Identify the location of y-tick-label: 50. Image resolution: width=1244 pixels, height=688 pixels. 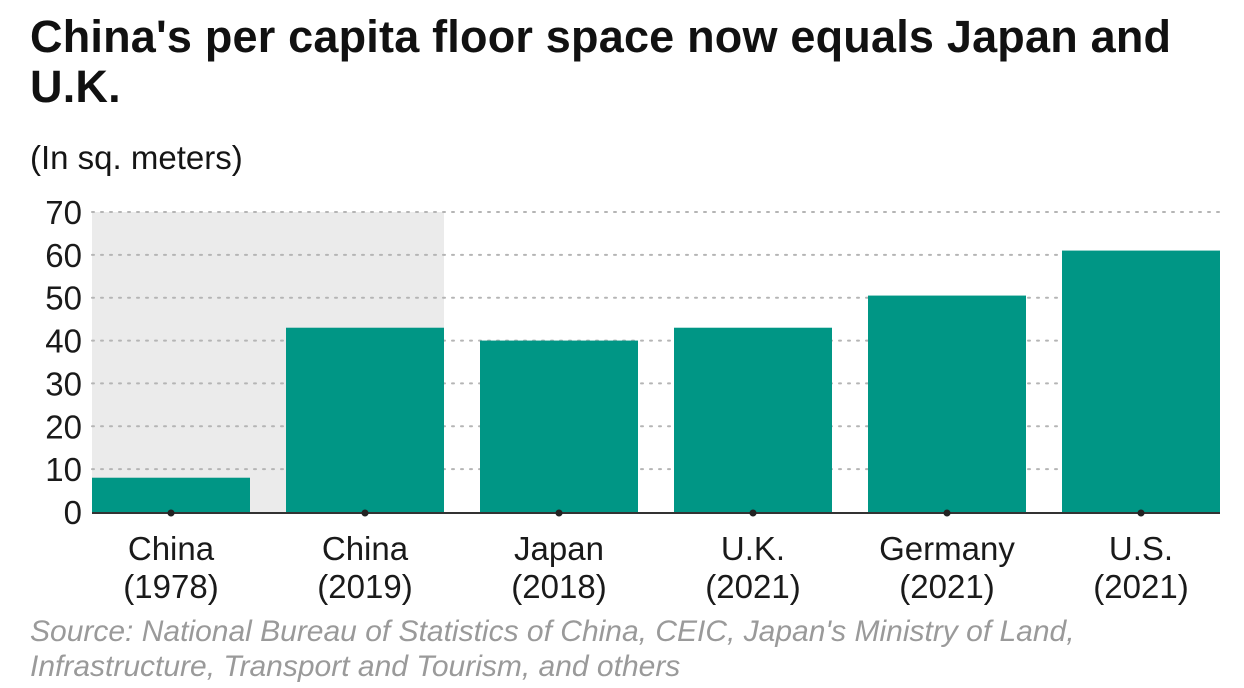
(63, 298).